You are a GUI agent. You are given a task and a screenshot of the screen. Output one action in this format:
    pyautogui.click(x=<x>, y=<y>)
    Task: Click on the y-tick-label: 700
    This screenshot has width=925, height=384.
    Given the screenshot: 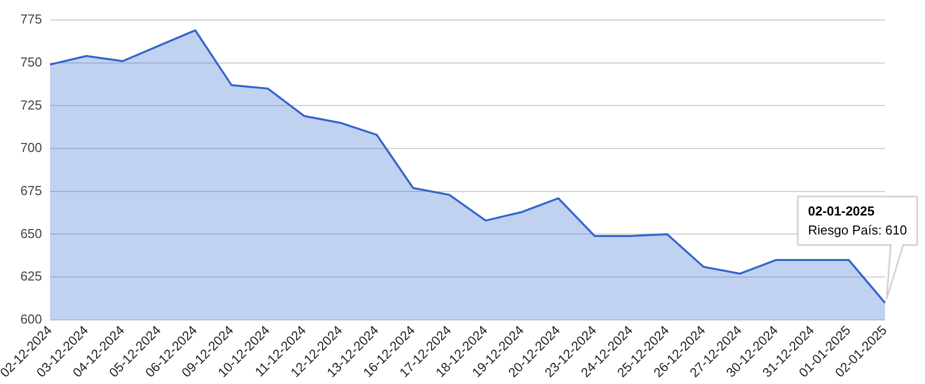 What is the action you would take?
    pyautogui.click(x=31, y=148)
    